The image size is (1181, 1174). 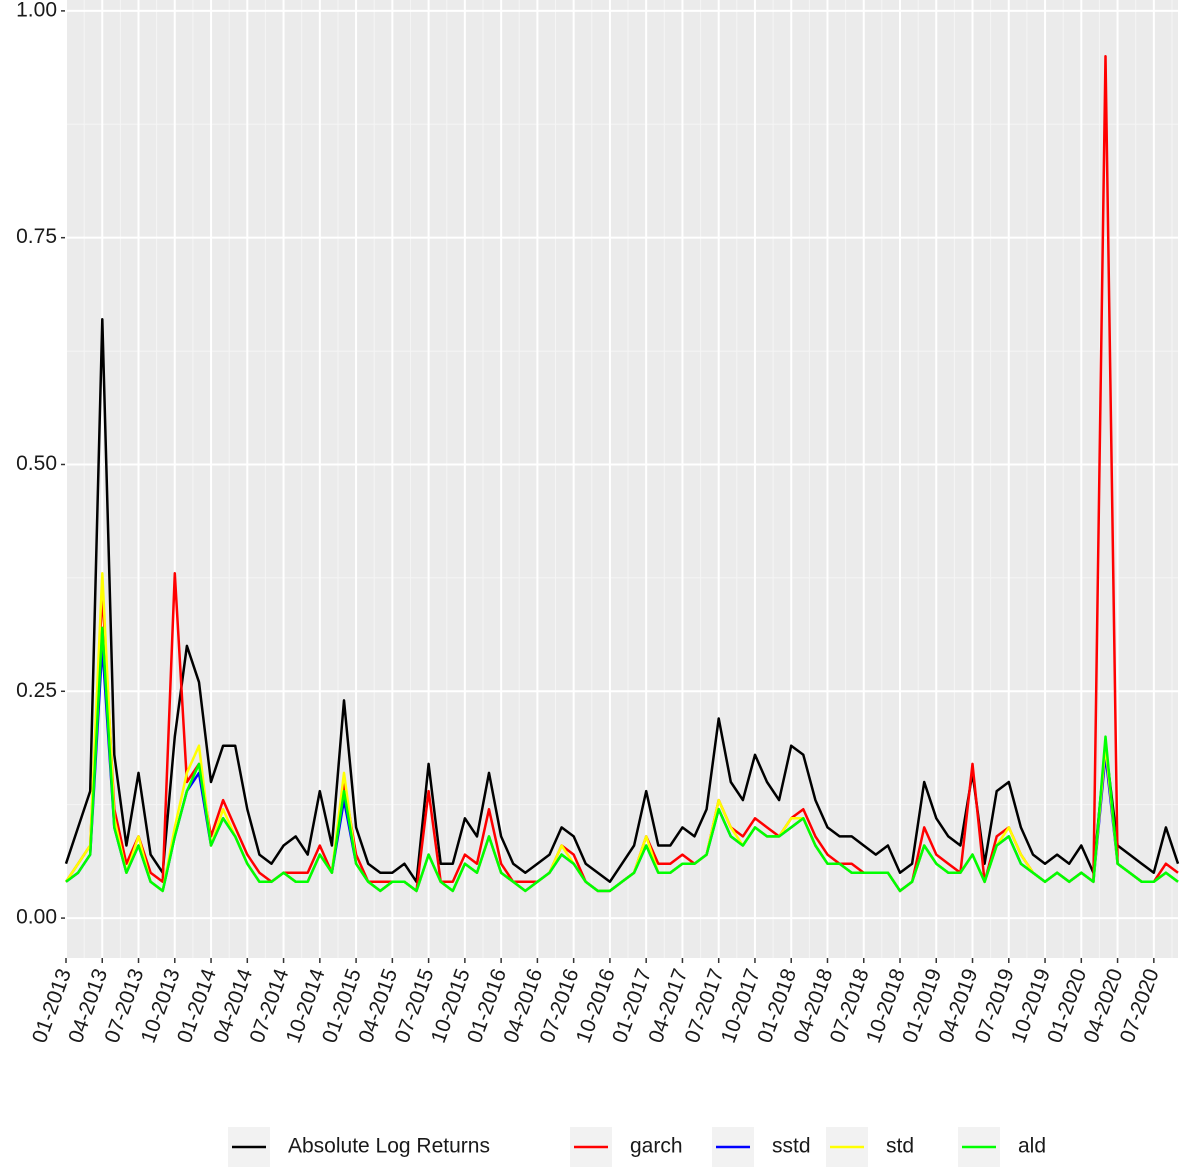 What do you see at coordinates (791, 1146) in the screenshot?
I see `legend-label: sstd` at bounding box center [791, 1146].